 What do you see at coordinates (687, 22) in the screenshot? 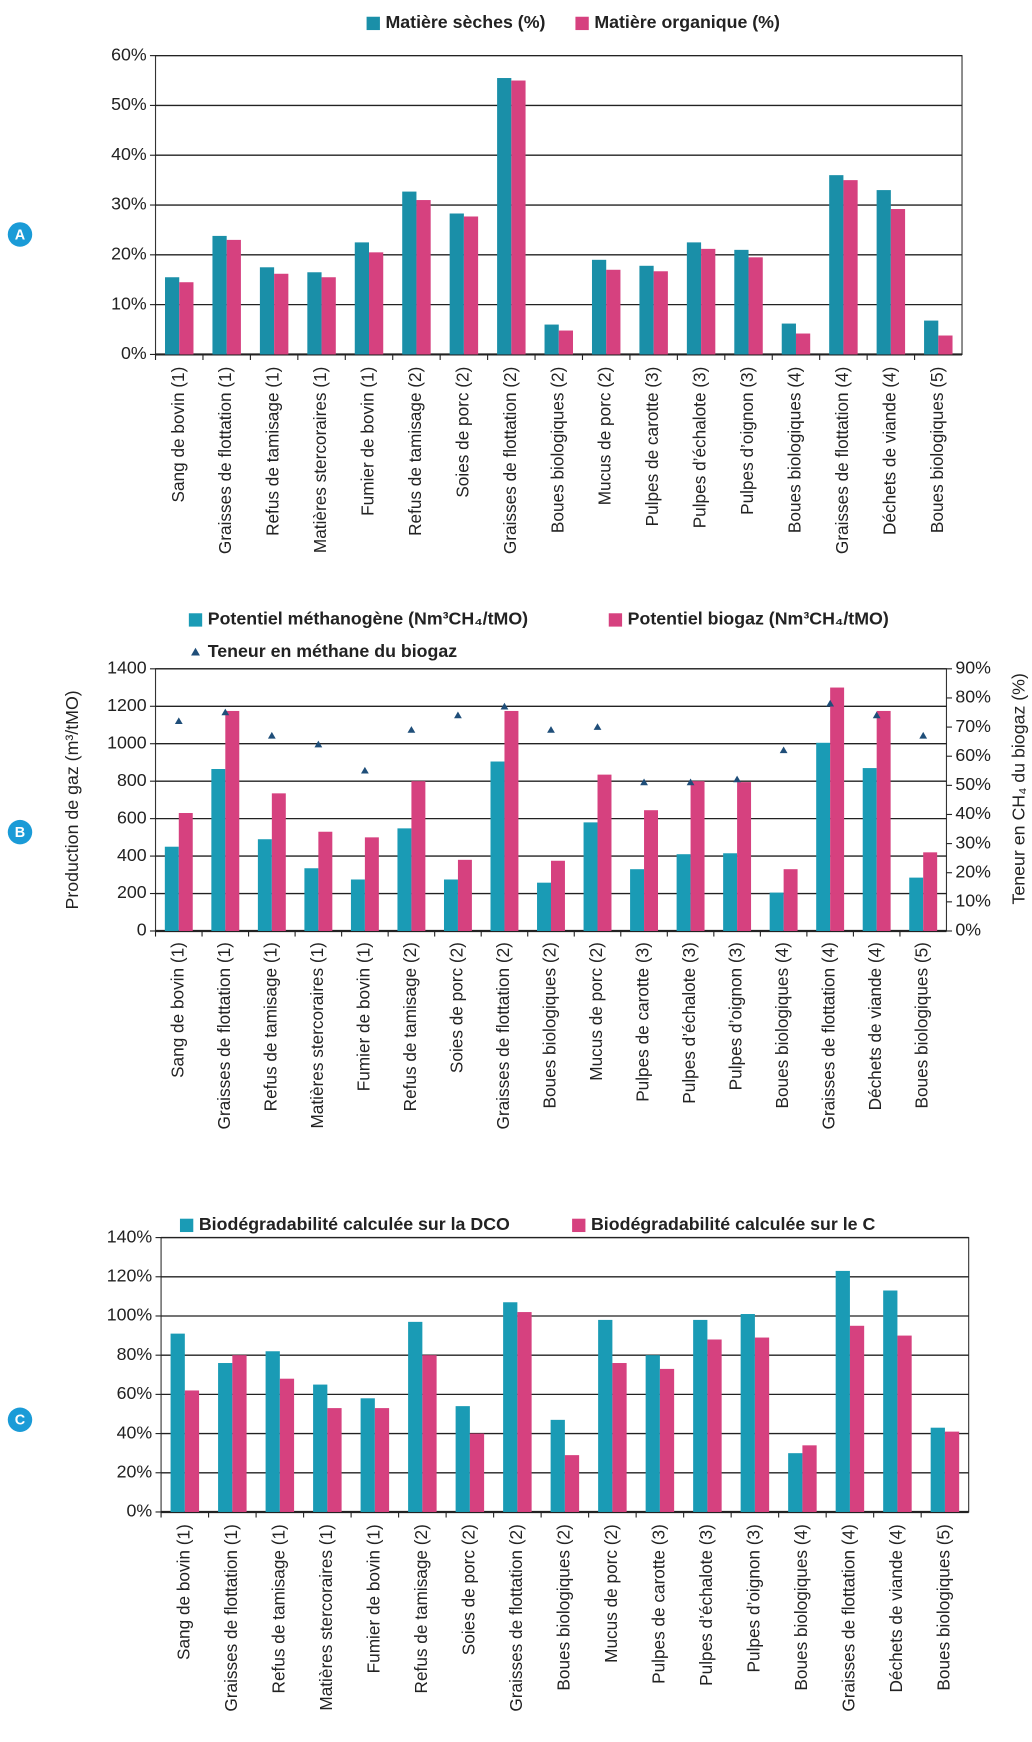
I see `legend-label: Matière organique (%)` at bounding box center [687, 22].